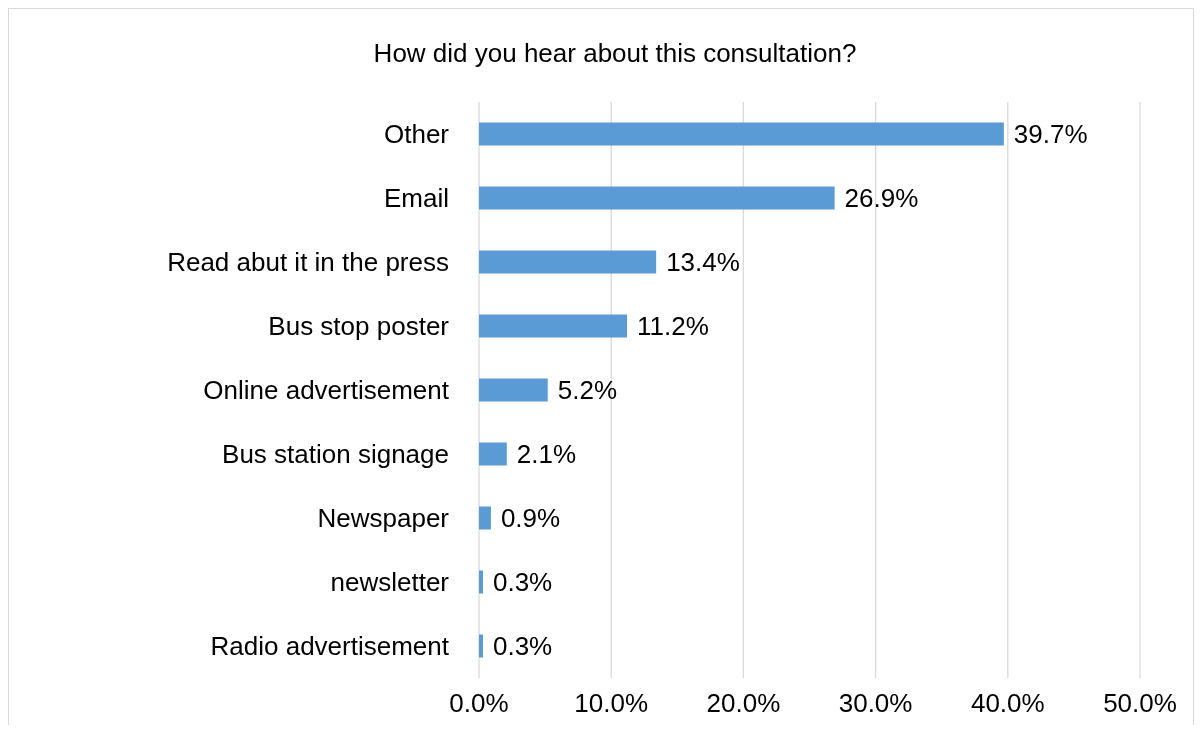 Image resolution: width=1202 pixels, height=733 pixels. What do you see at coordinates (359, 326) in the screenshot?
I see `y-tick-label: Bus stop poster` at bounding box center [359, 326].